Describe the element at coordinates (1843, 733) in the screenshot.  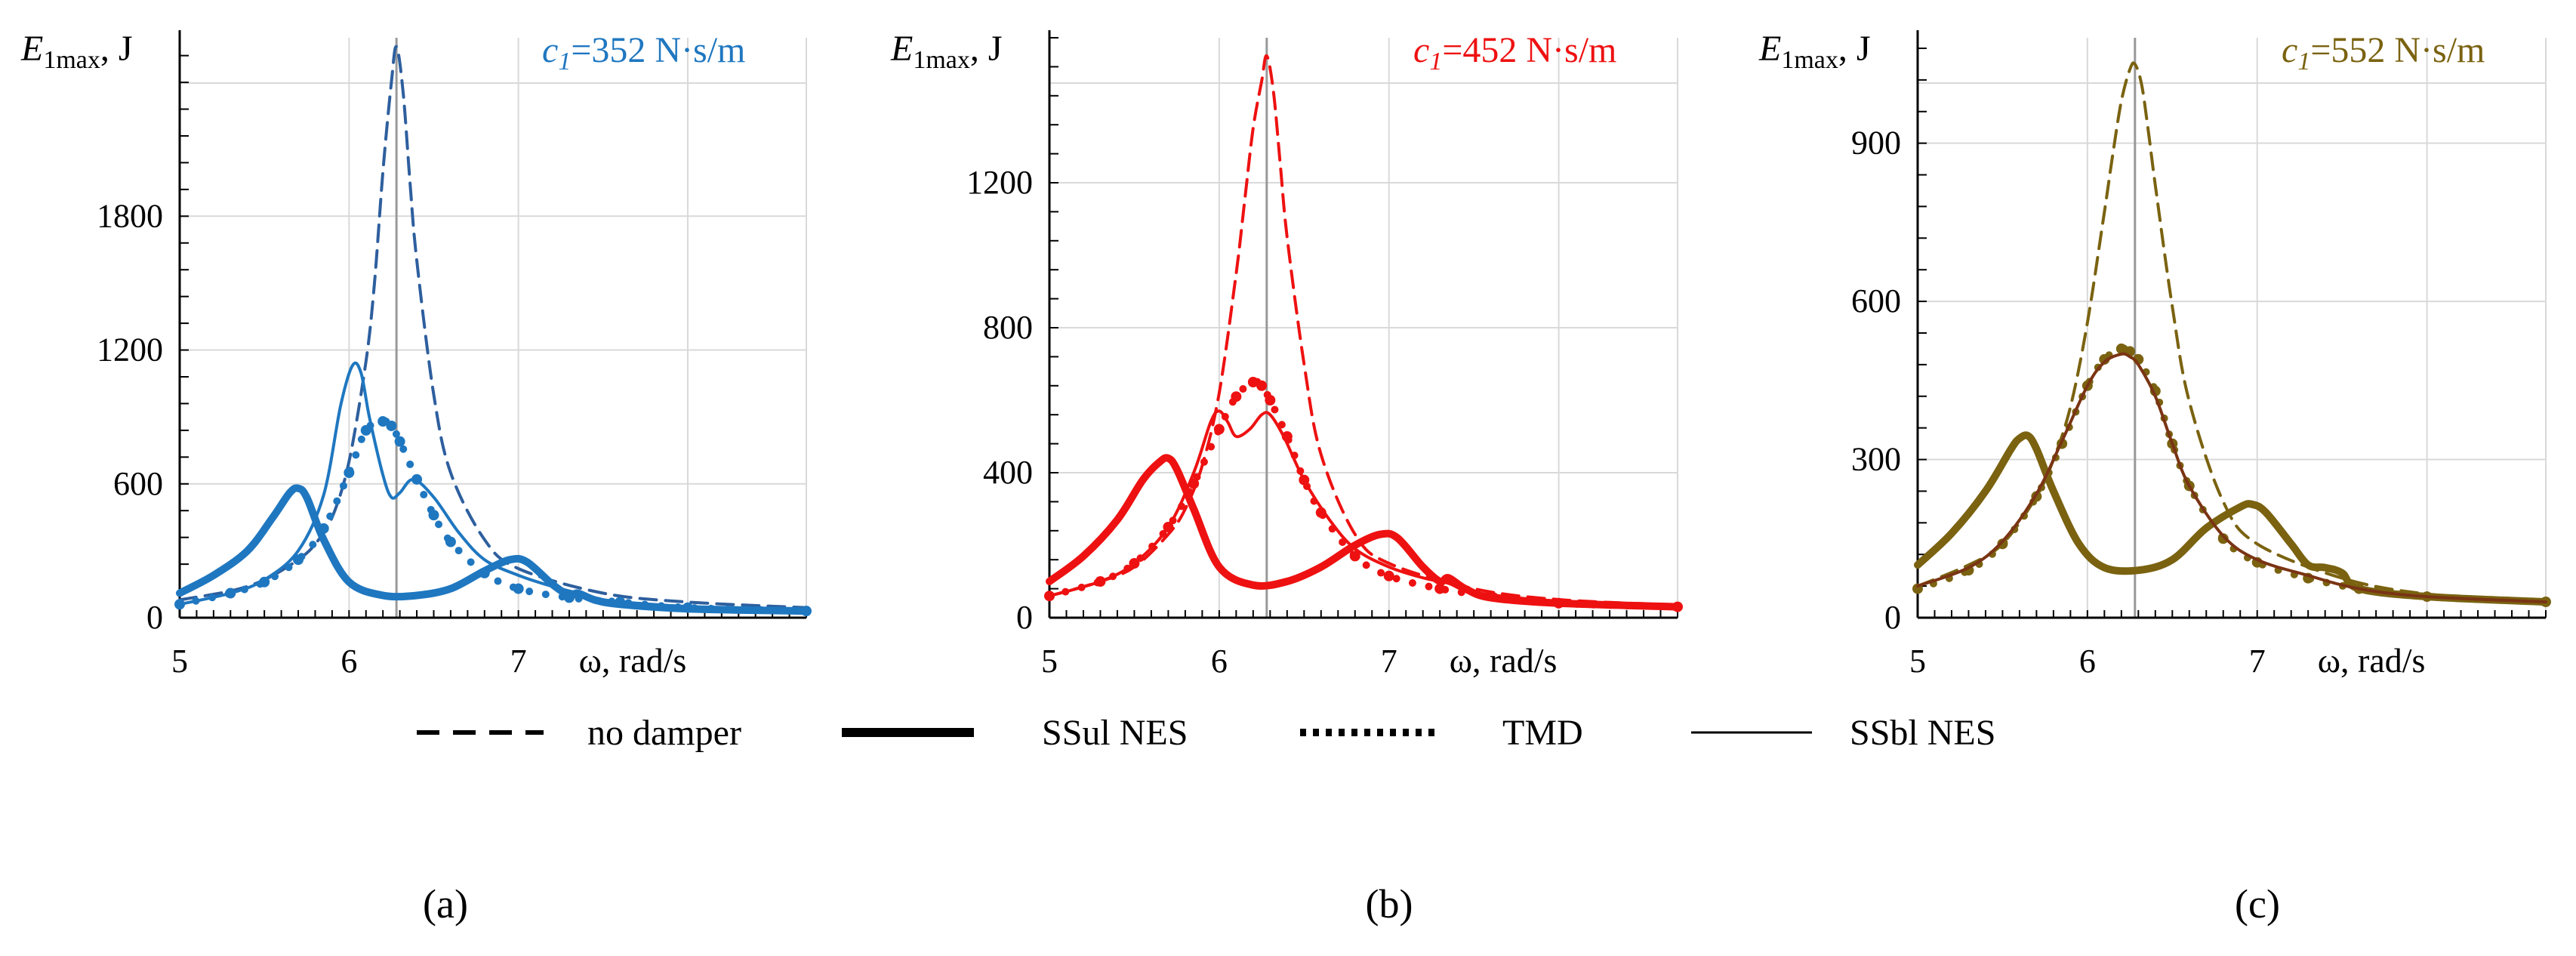
I see `legend-item-ssbl-nes: SSbl NES` at that location.